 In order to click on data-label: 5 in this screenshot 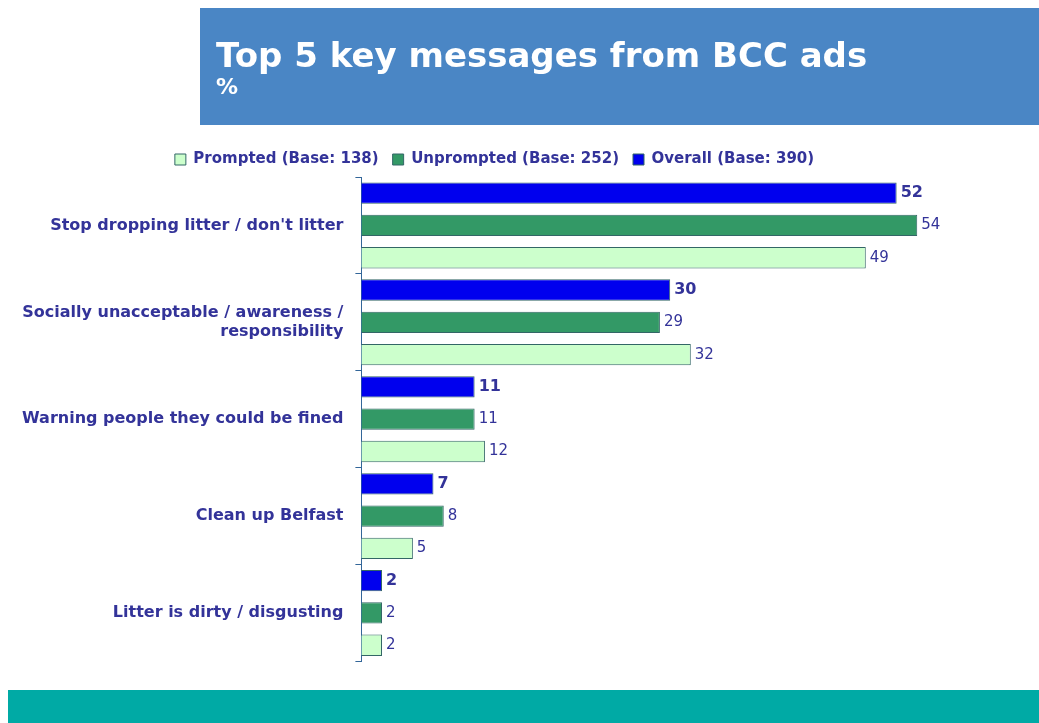, I will do `click(421, 547)`.